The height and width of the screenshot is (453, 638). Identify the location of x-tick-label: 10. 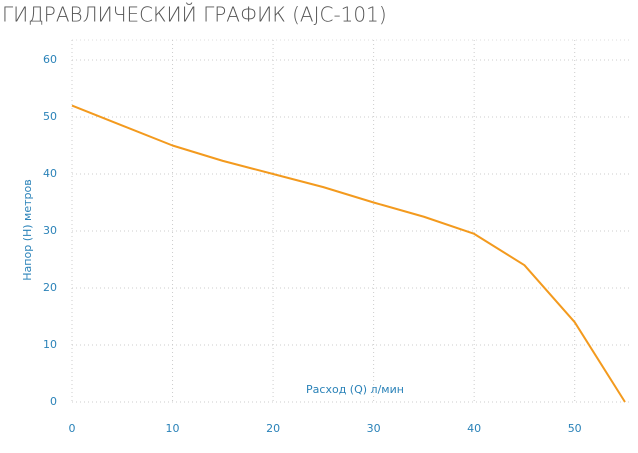
(173, 428).